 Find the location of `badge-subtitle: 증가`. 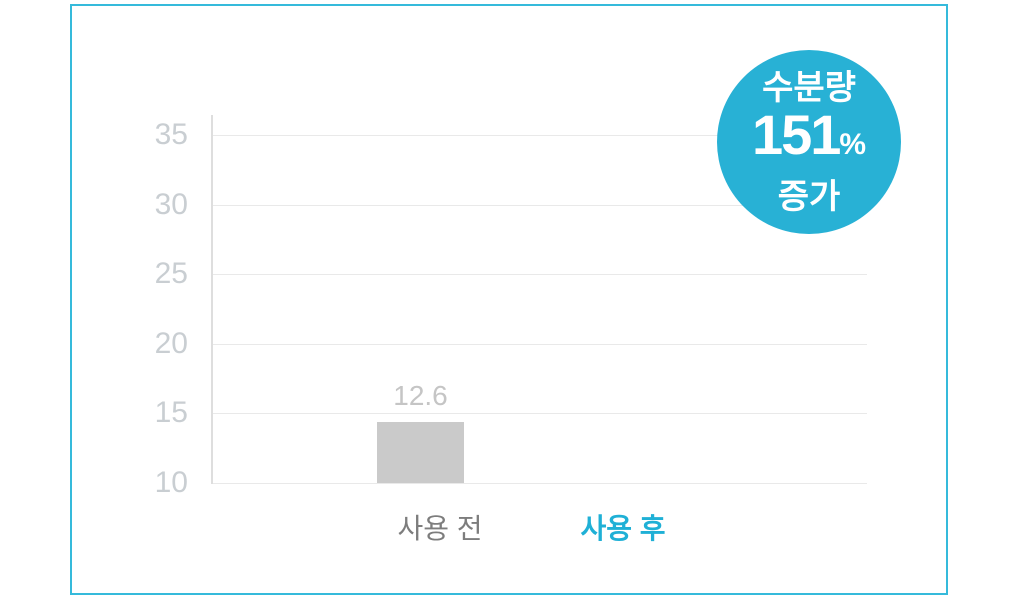

badge-subtitle: 증가 is located at coordinates (809, 196).